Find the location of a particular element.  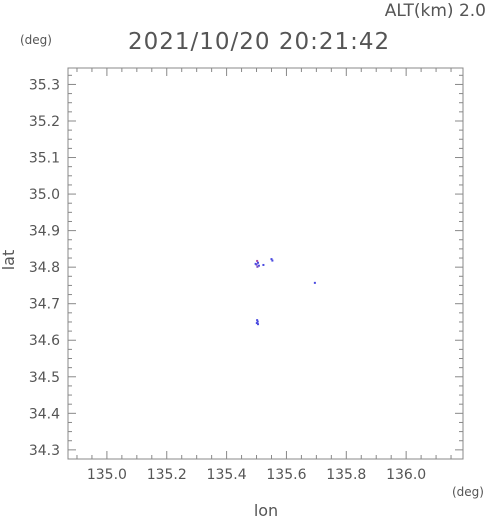

altitude-label: ALT(km) 2.0 is located at coordinates (435, 11).